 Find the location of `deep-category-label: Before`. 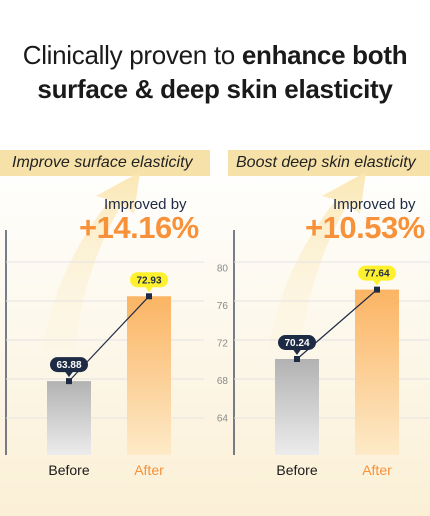

deep-category-label: Before is located at coordinates (296, 470).